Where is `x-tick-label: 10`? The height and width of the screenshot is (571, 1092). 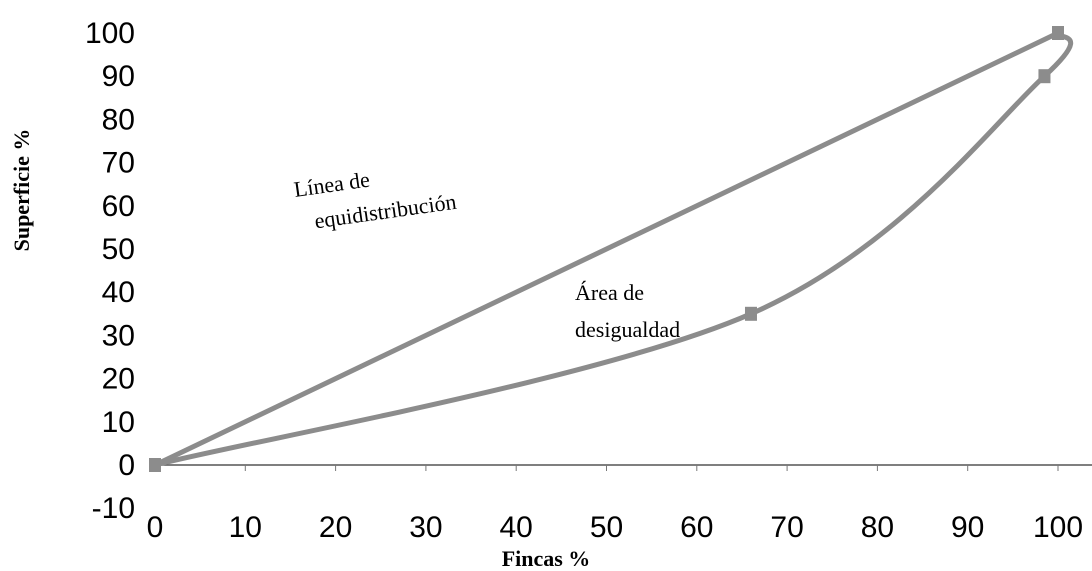 x-tick-label: 10 is located at coordinates (245, 527).